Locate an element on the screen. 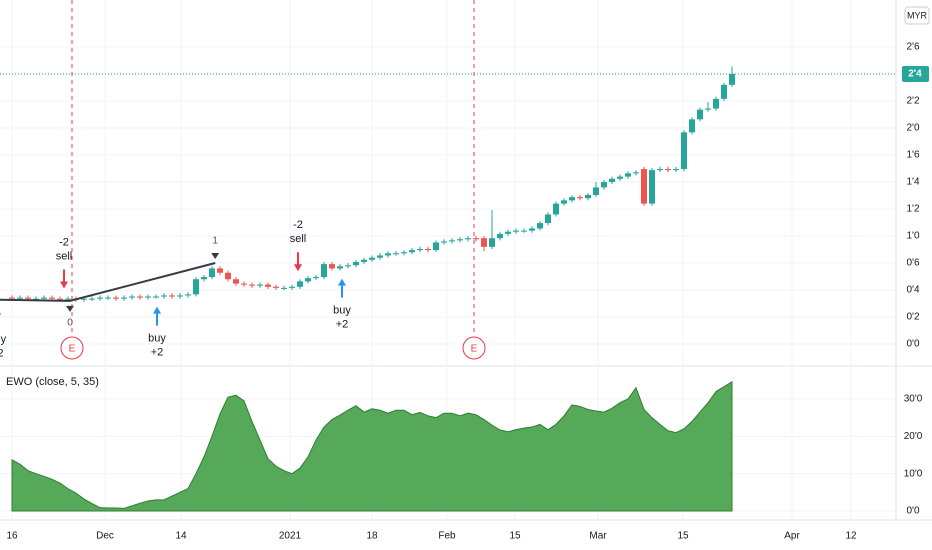  signal-qty: +2 is located at coordinates (1, 354).